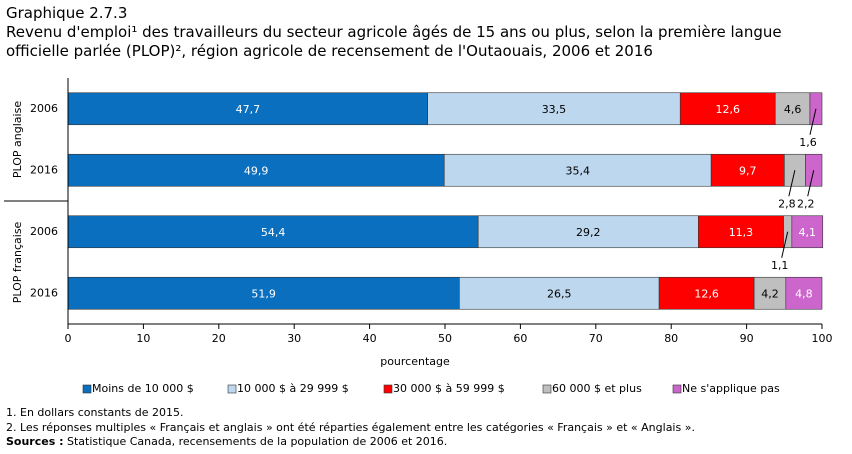 Image resolution: width=852 pixels, height=454 pixels. What do you see at coordinates (219, 338) in the screenshot?
I see `x-tick-label: 20` at bounding box center [219, 338].